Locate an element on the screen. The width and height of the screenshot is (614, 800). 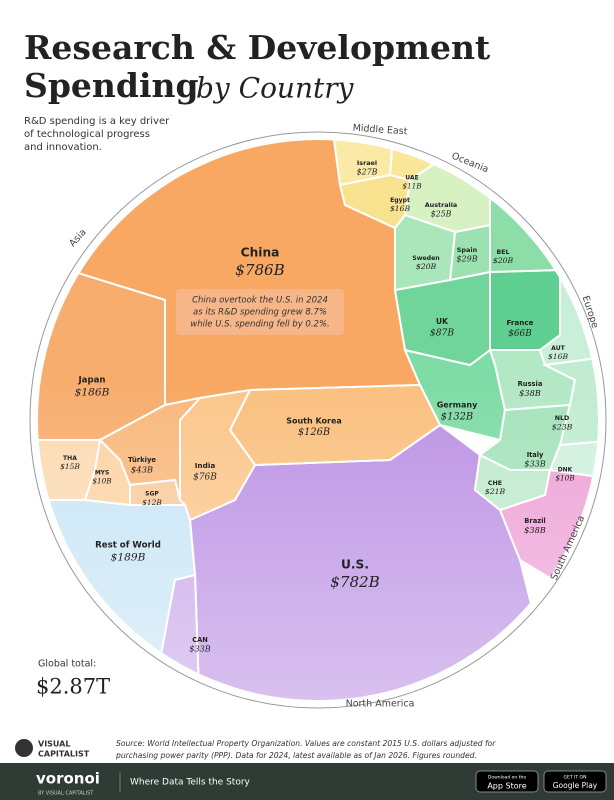
badge-small: GET IT ON is located at coordinates (575, 778).